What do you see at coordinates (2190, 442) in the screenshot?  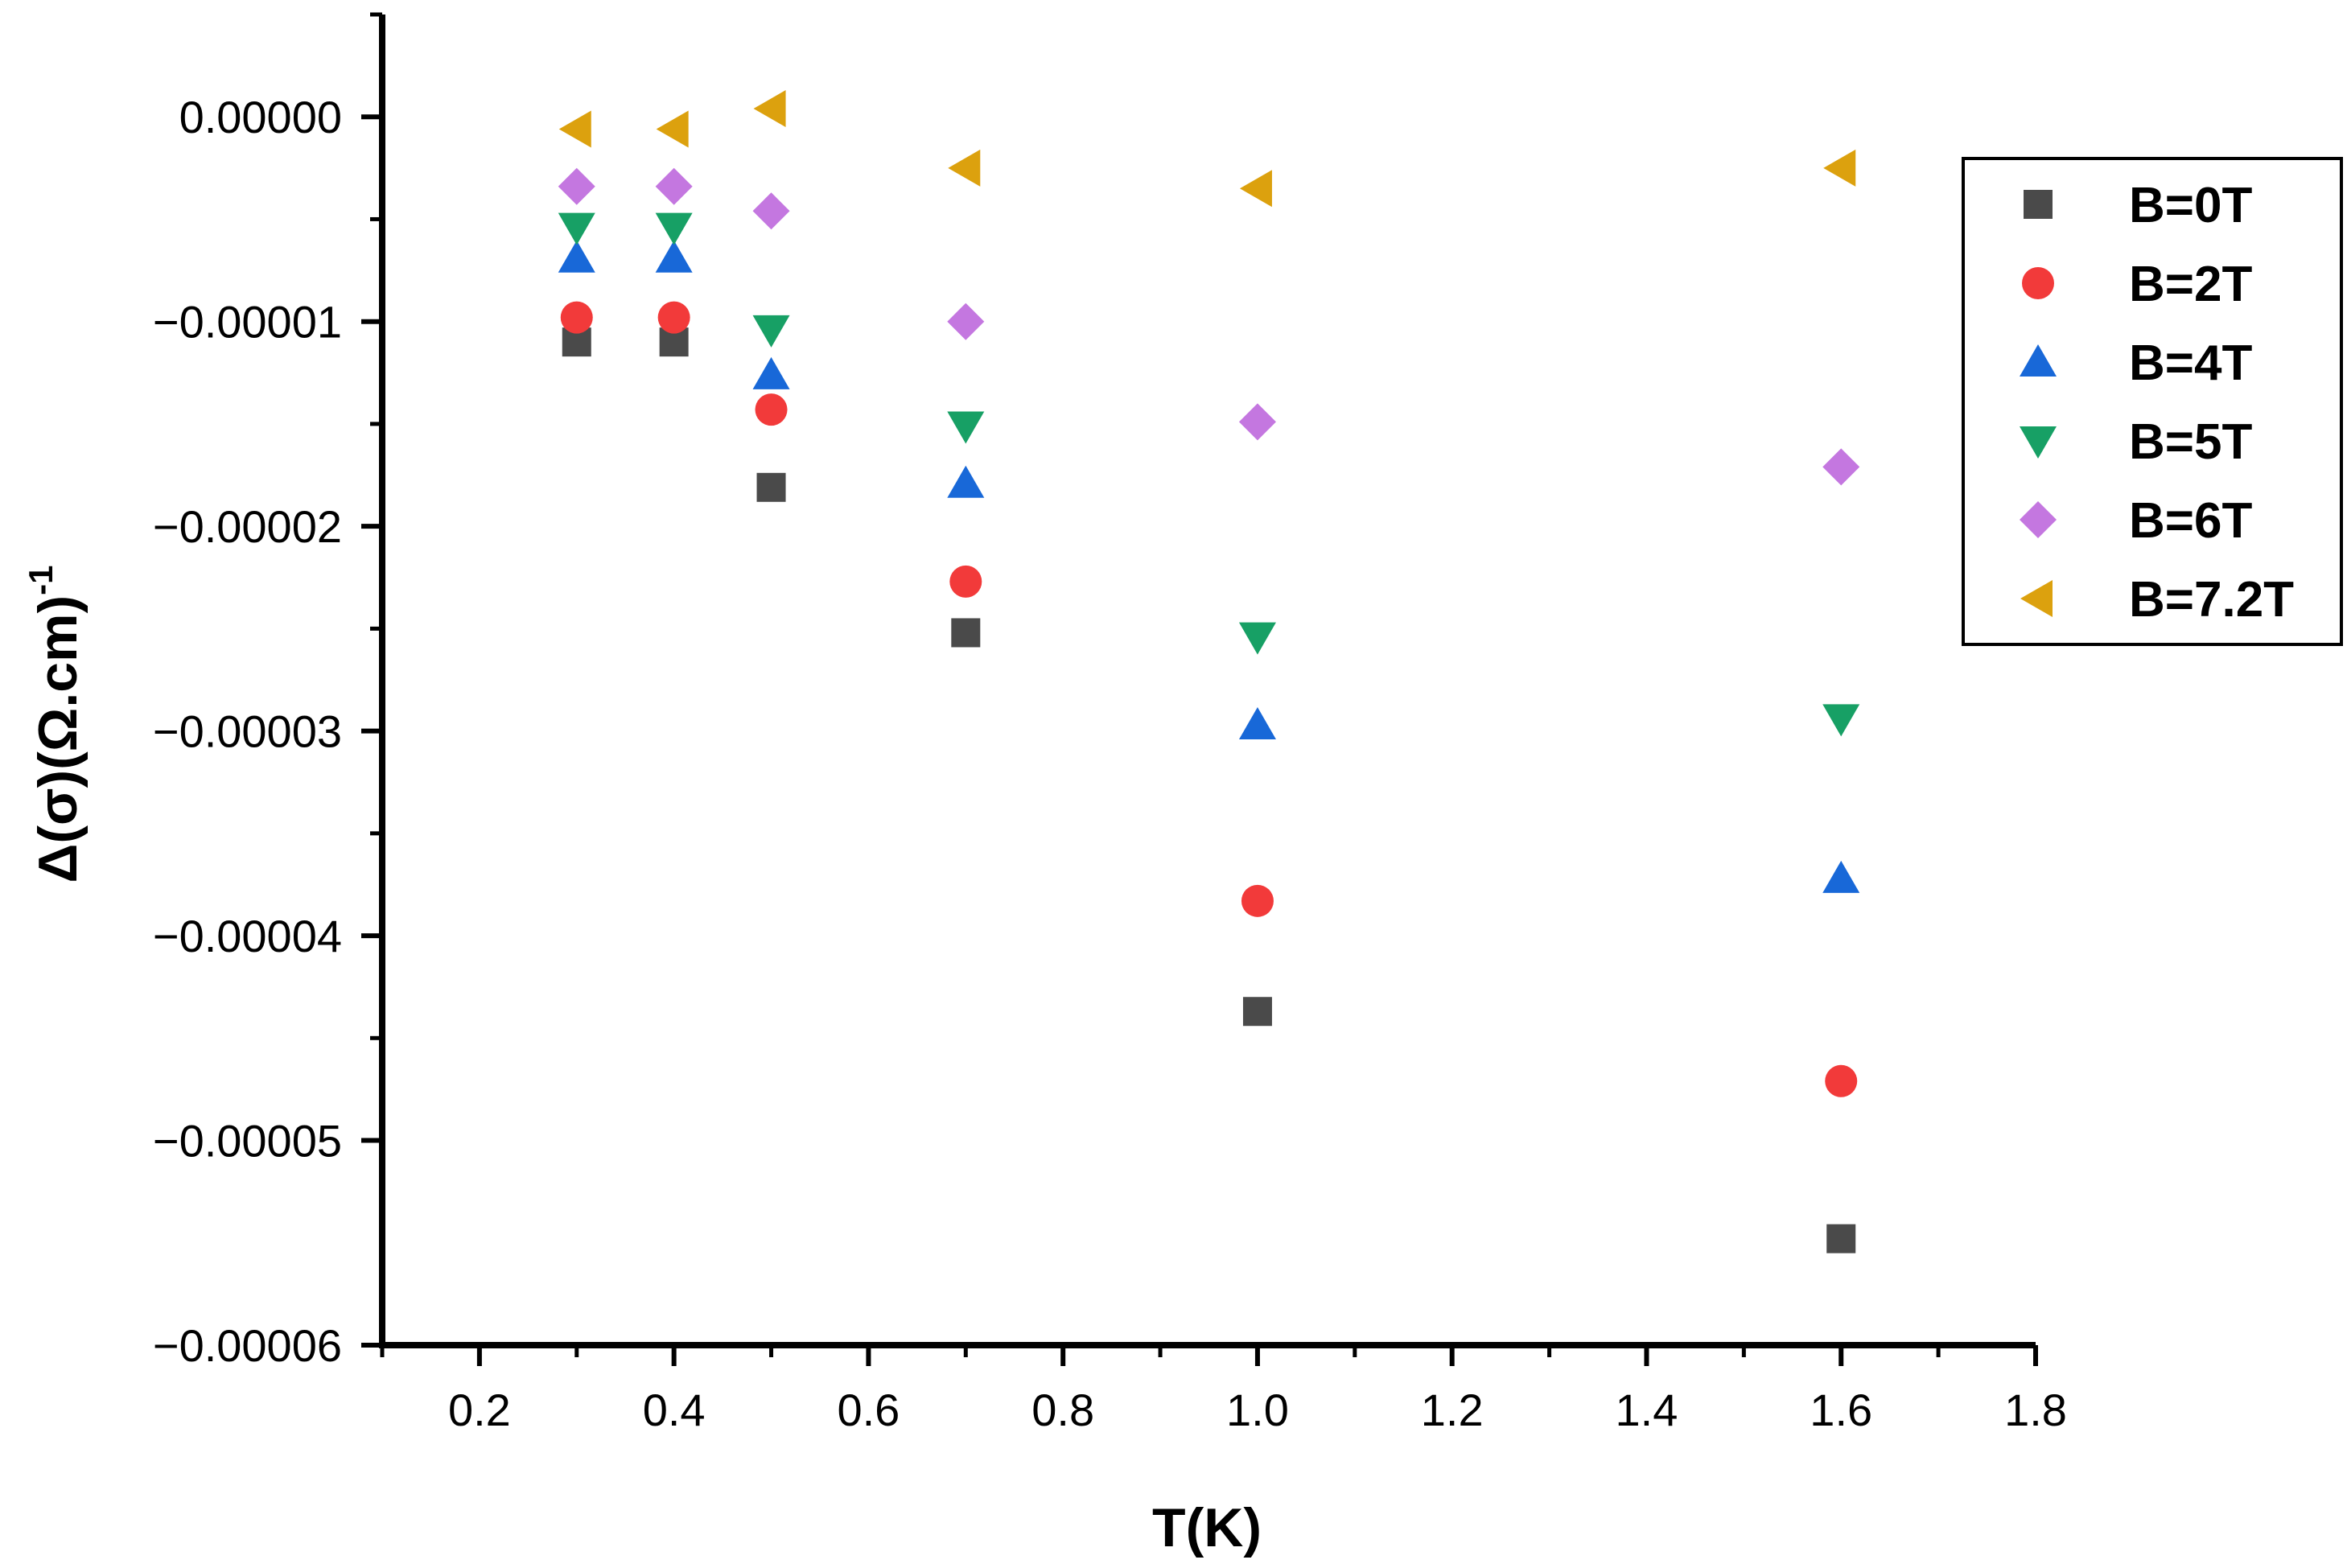 I see `legend-label: B=5T` at bounding box center [2190, 442].